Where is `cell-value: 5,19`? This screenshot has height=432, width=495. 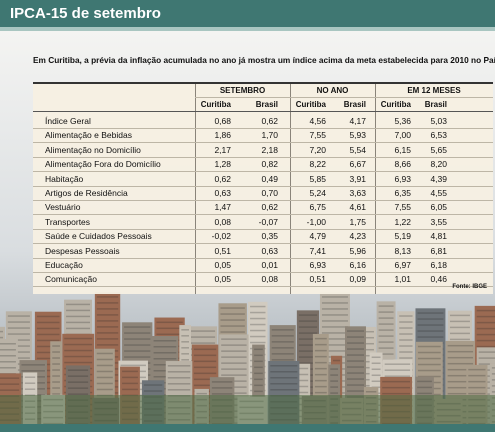 cell-value: 5,19 is located at coordinates (402, 236).